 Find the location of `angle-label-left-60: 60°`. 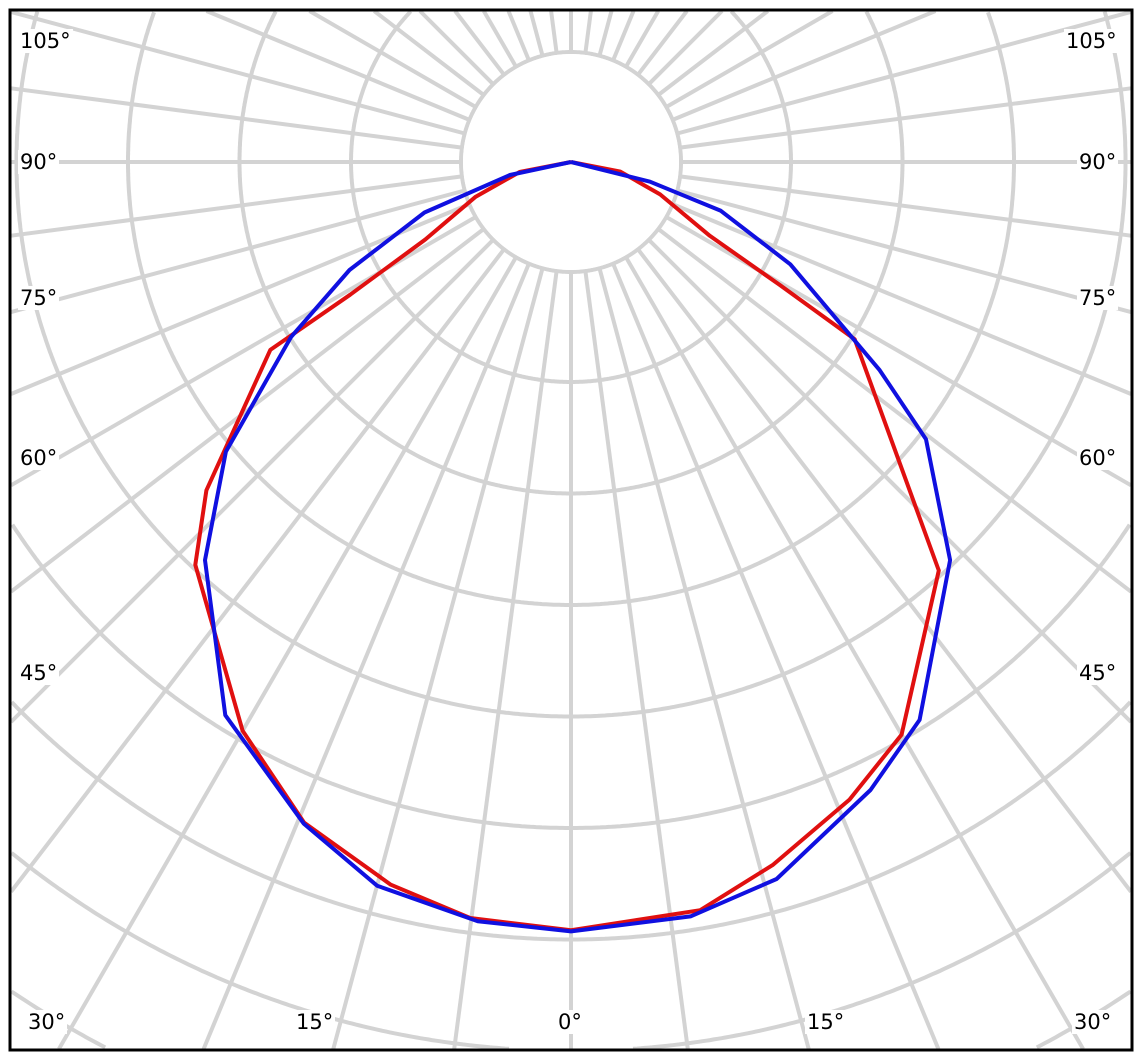

angle-label-left-60: 60° is located at coordinates (39, 458).